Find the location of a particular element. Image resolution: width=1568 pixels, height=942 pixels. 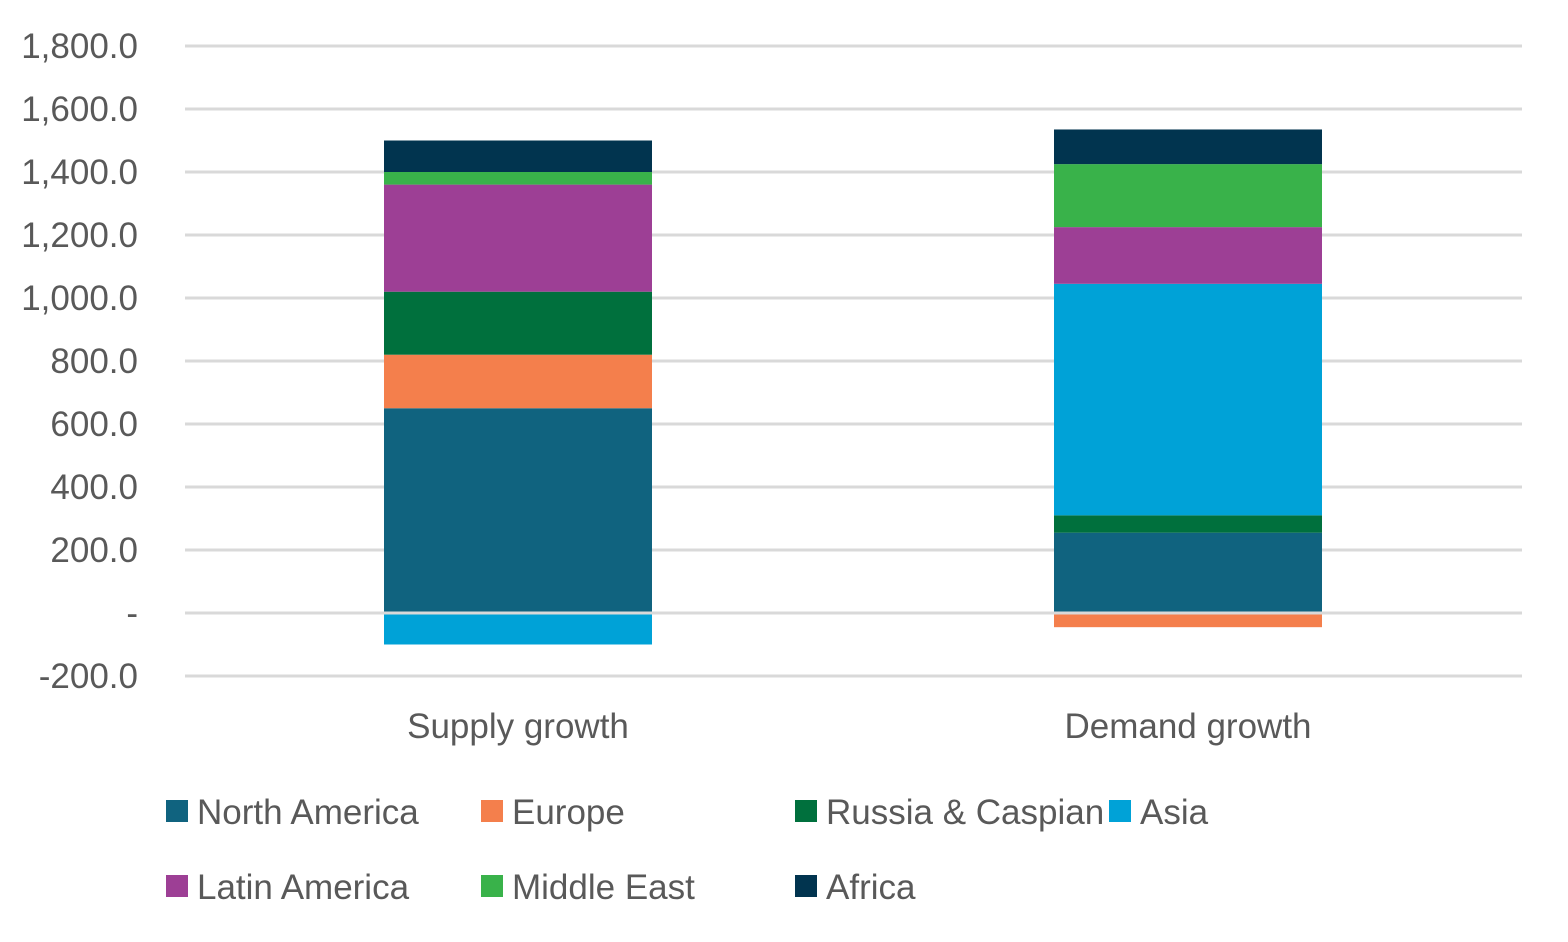

legend-item: Russia & Caspian is located at coordinates (949, 812).